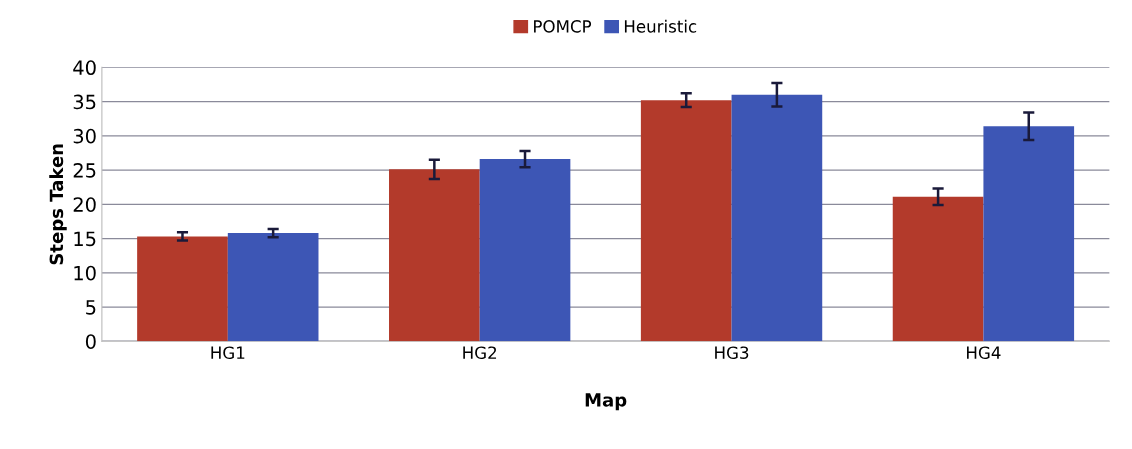  Describe the element at coordinates (84, 102) in the screenshot. I see `y-tick-label: 35` at that location.